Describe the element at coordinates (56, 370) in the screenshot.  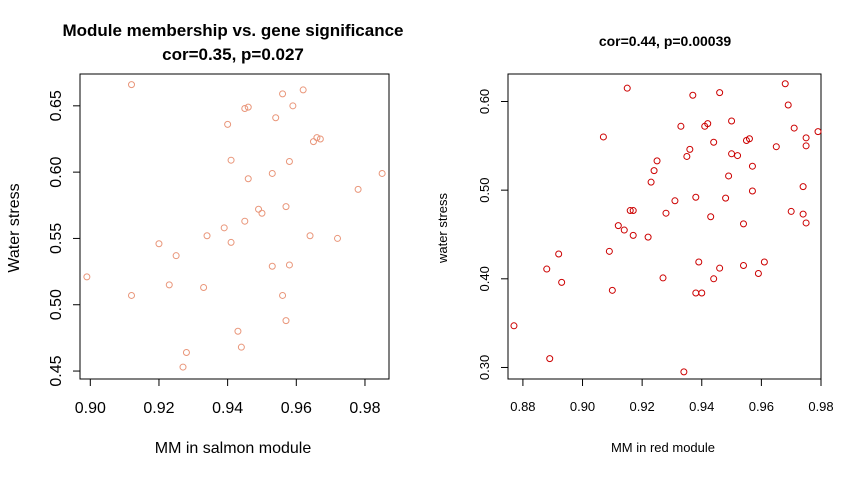
I see `chart-salmon-y-tick-label: 0.45` at that location.